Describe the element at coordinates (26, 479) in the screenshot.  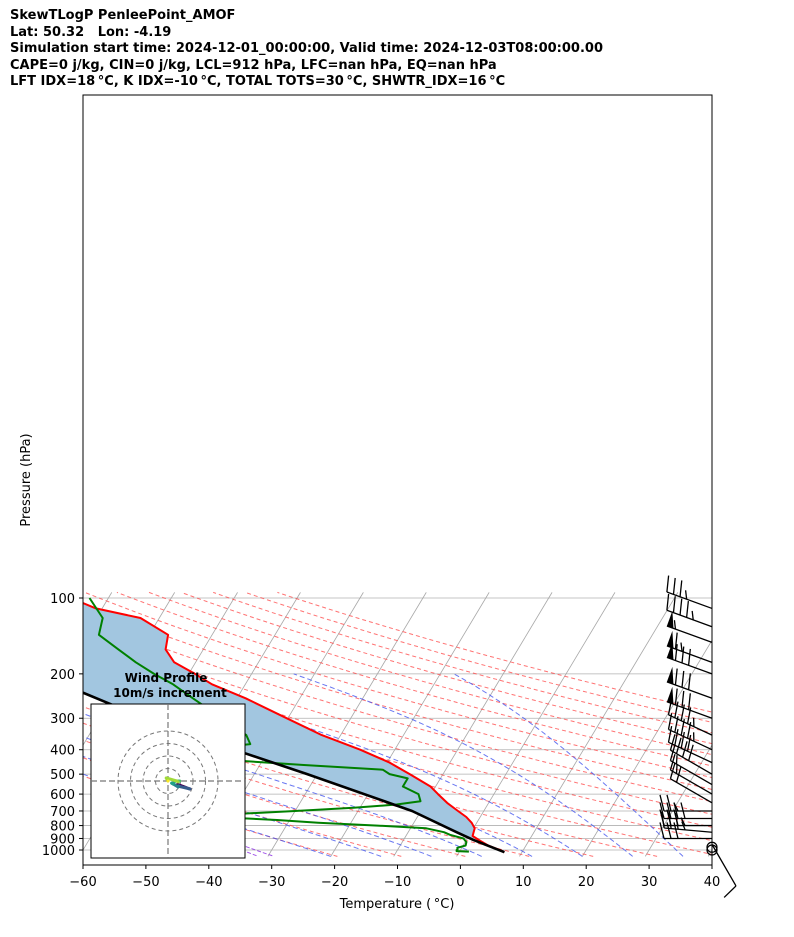
I see `y-axis-label: Pressure (hPa)` at that location.